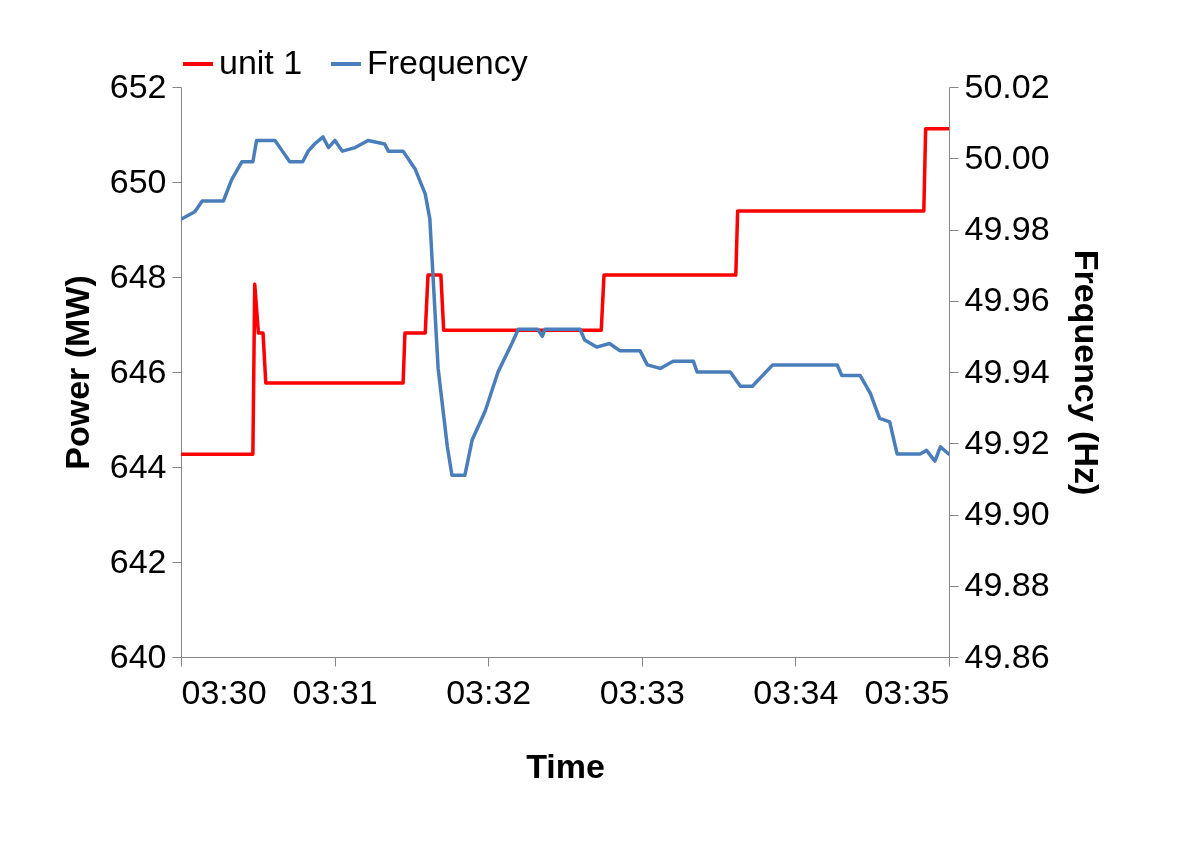  I want to click on y2-tick-label: 49.86, so click(1007, 655).